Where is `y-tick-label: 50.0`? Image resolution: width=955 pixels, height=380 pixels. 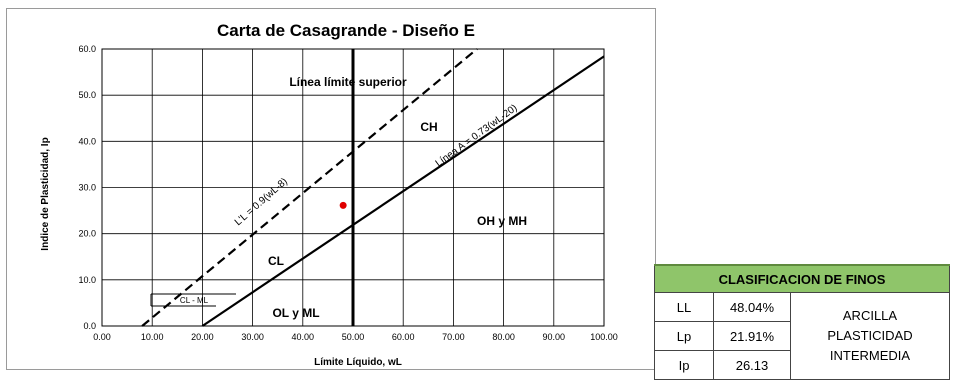
y-tick-label: 50.0 is located at coordinates (87, 95).